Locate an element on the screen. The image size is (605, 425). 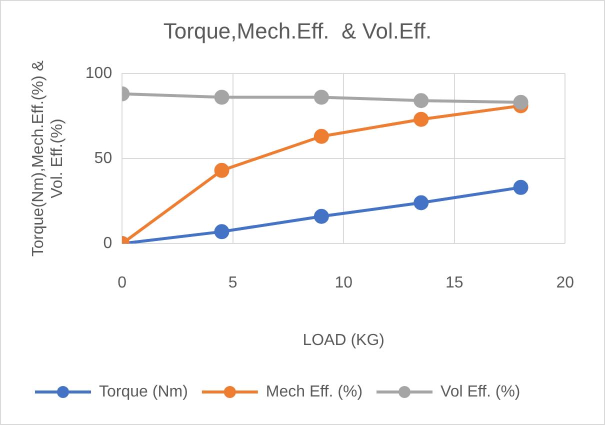
chart-title: Torque,Mech.Eff. & Vol.Eff. is located at coordinates (297, 31).